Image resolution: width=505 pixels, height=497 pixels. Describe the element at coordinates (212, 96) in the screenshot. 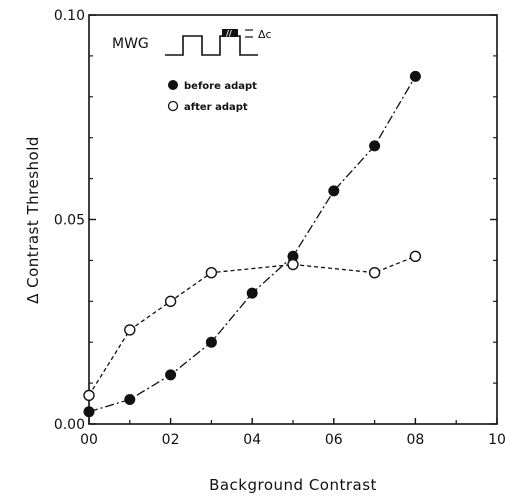

I see `legend: before adapt after adapt` at that location.